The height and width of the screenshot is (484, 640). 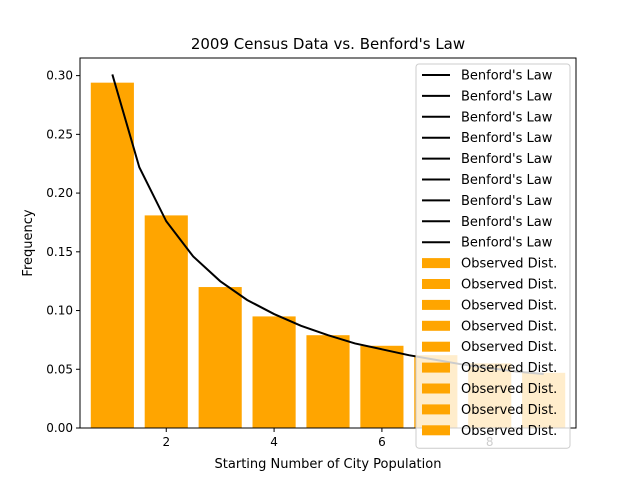 What do you see at coordinates (382, 442) in the screenshot?
I see `x-tick-label: 6` at bounding box center [382, 442].